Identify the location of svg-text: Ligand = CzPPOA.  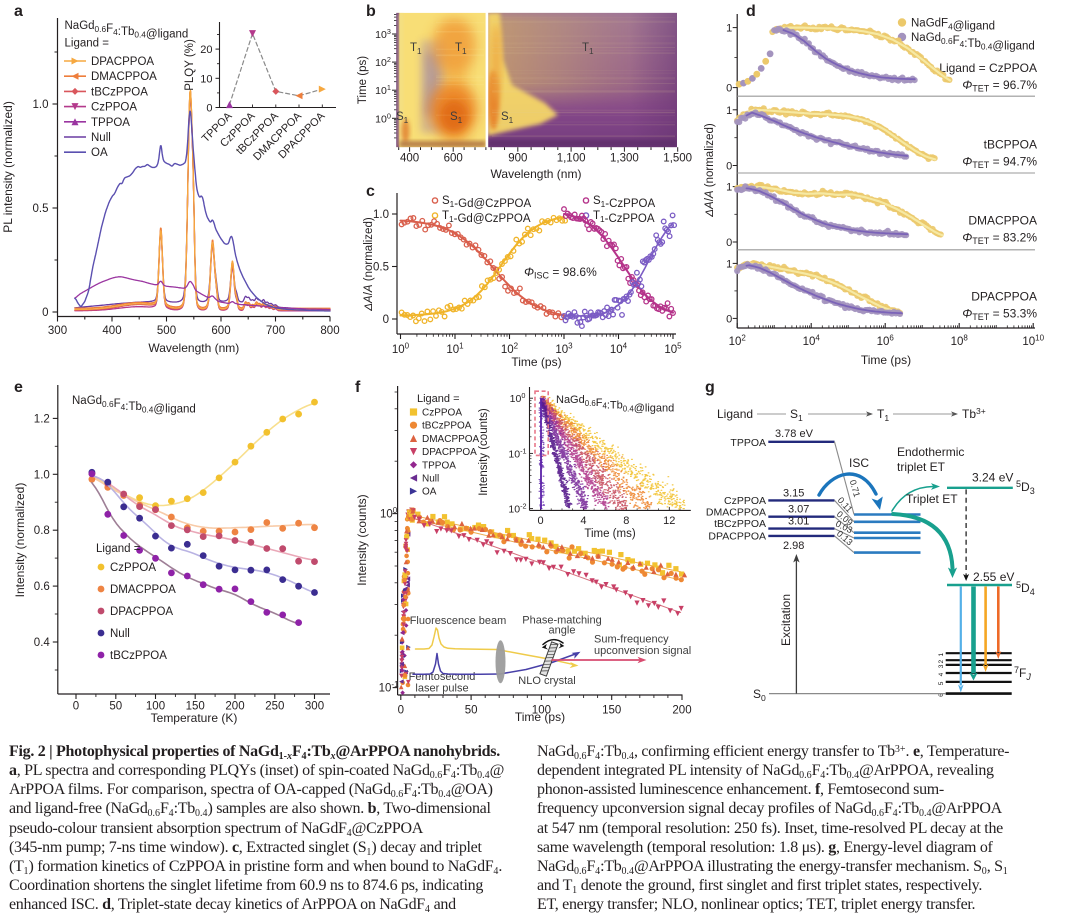
(988, 68).